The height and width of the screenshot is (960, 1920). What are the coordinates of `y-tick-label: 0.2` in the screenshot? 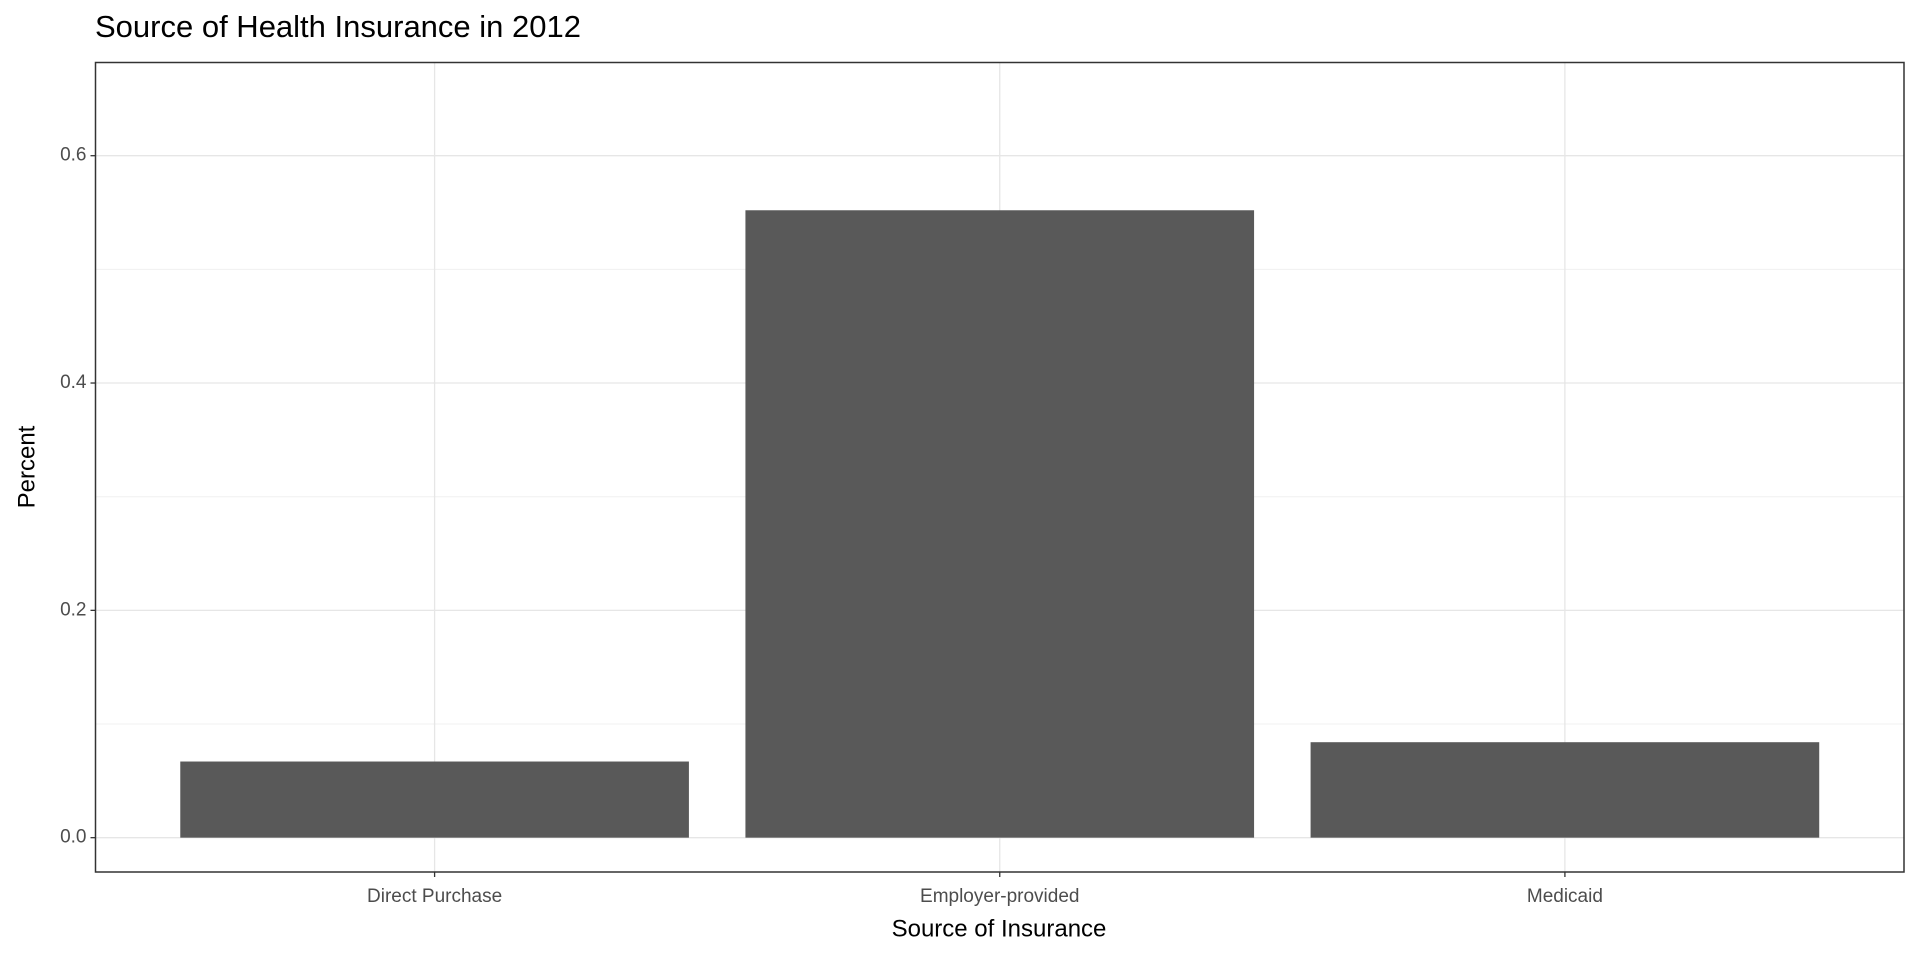 It's located at (73, 609).